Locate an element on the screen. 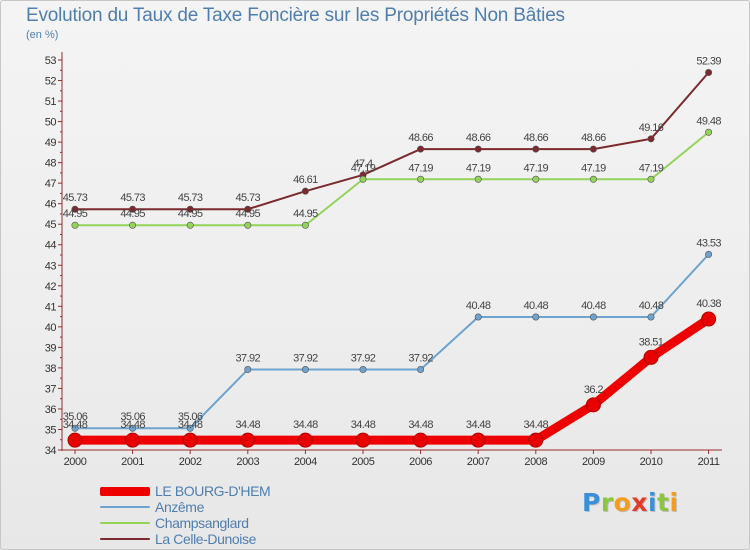 This screenshot has width=750, height=550. x-tick-label: 2011 is located at coordinates (709, 462).